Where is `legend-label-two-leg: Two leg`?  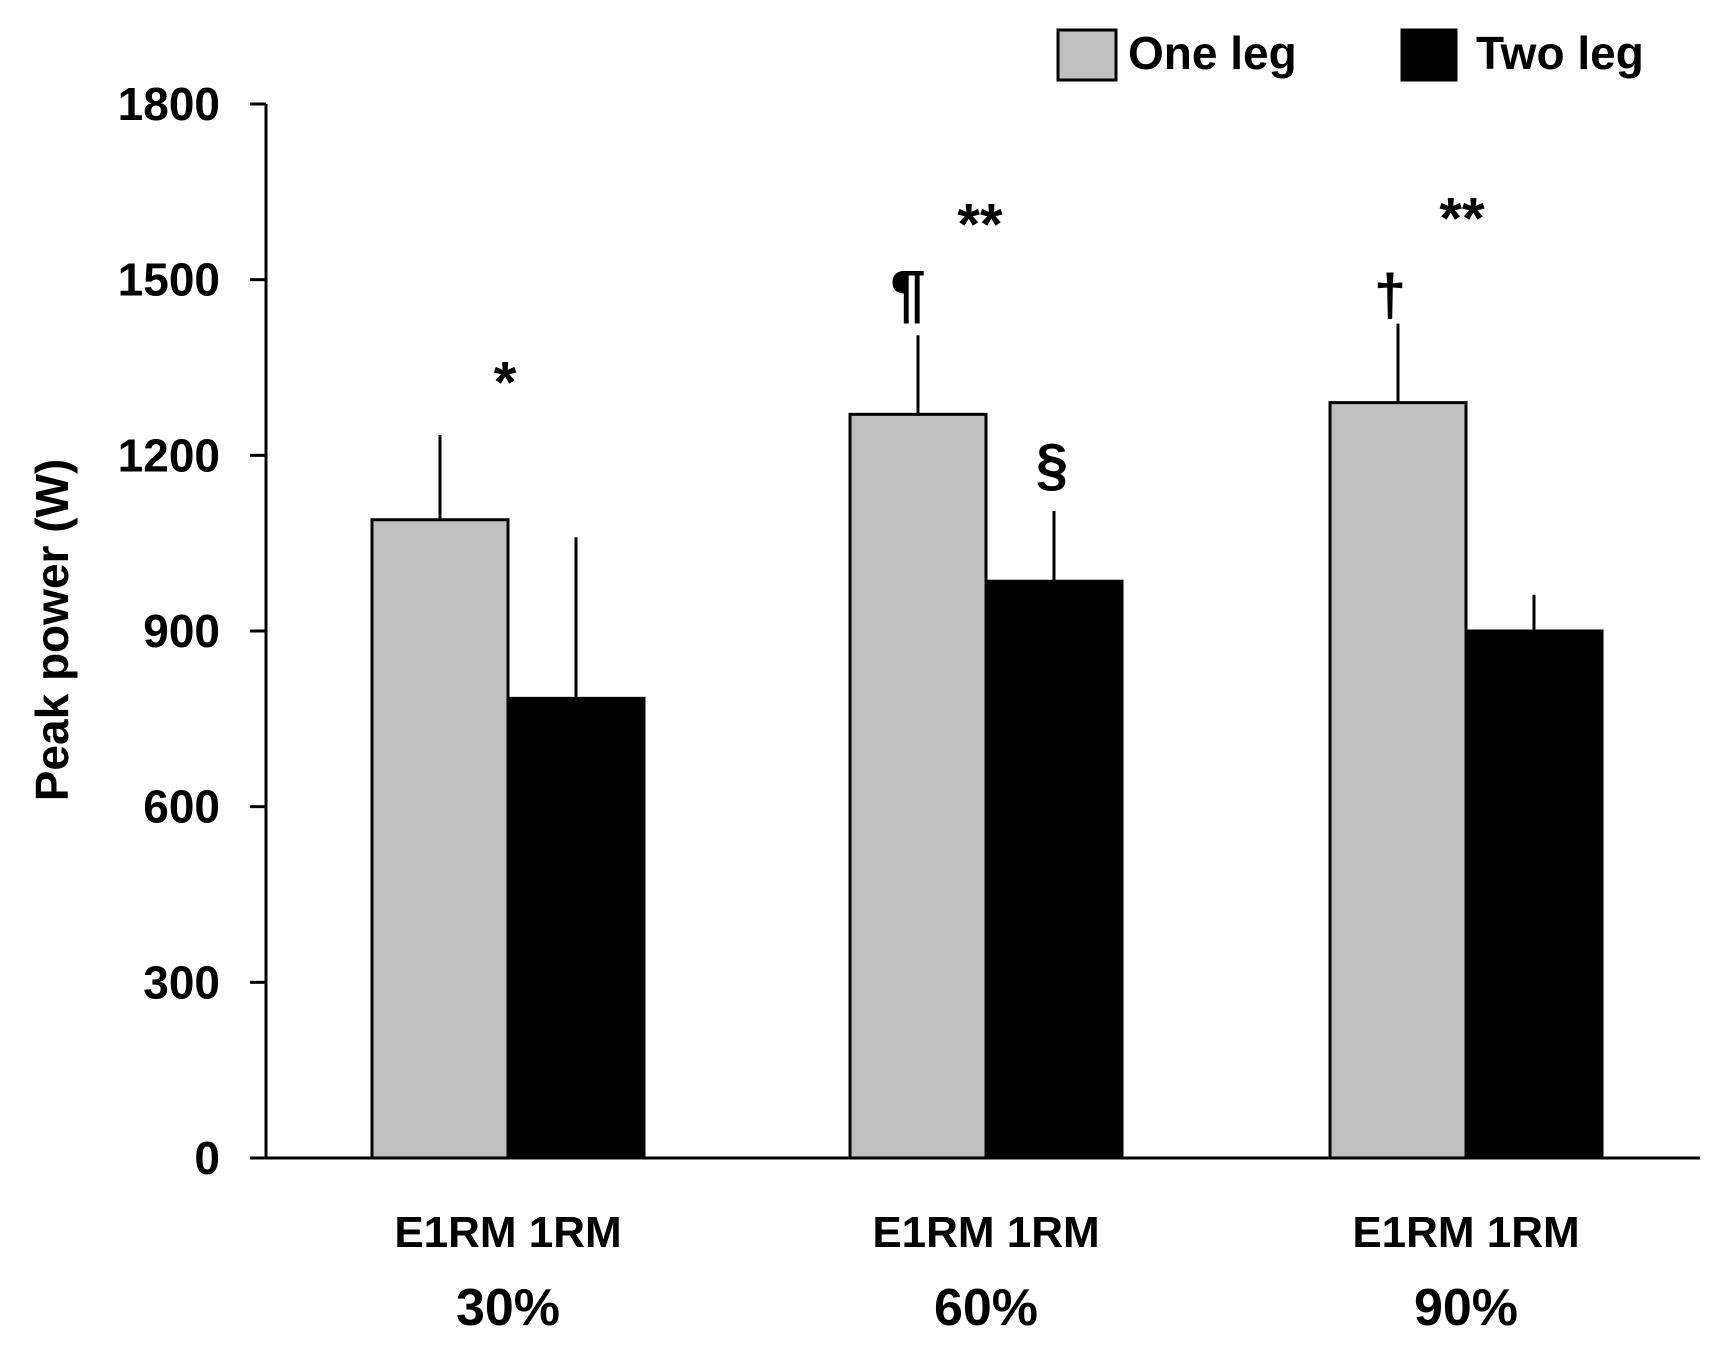
legend-label-two-leg: Two leg is located at coordinates (1560, 53).